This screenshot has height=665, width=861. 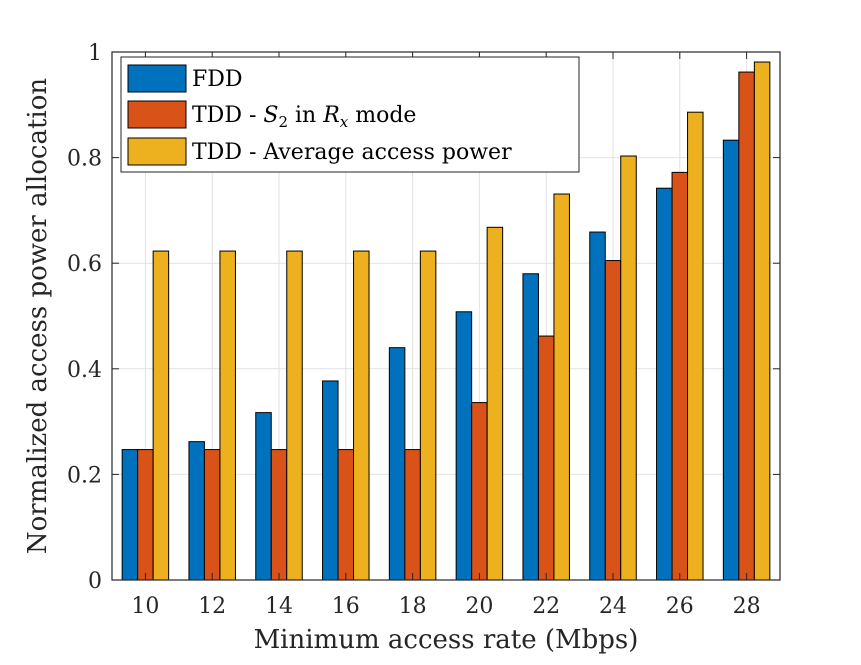 What do you see at coordinates (145, 606) in the screenshot?
I see `x-tick-label: 10` at bounding box center [145, 606].